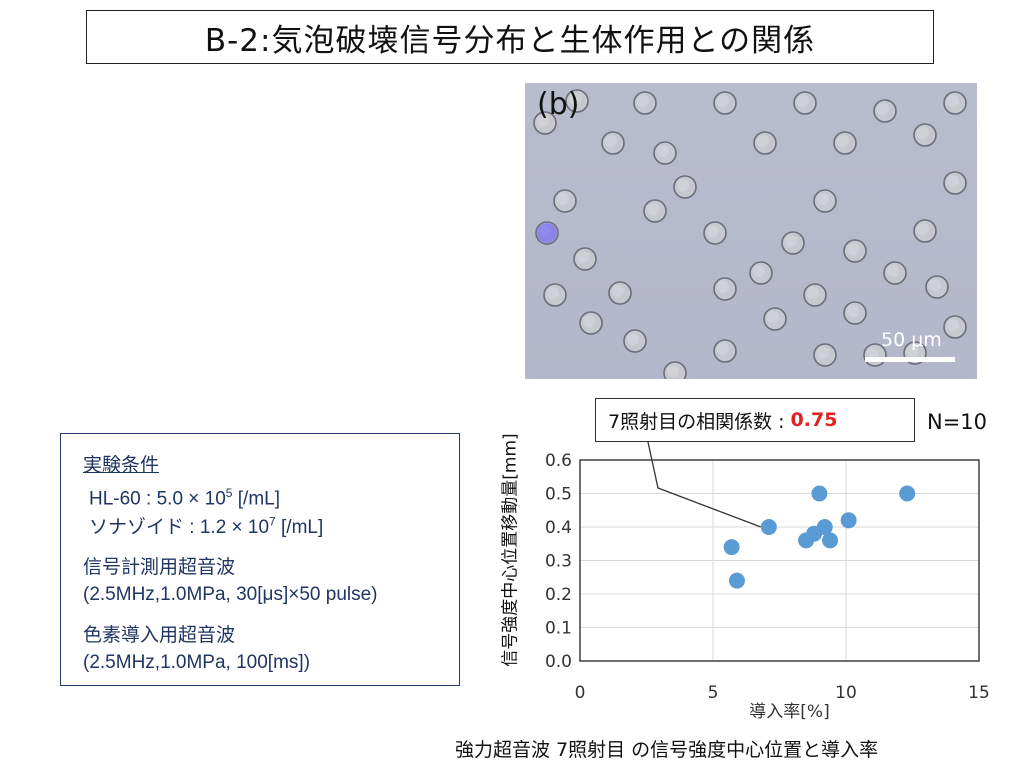  I want to click on y-tick-label: 0.5, so click(558, 495).